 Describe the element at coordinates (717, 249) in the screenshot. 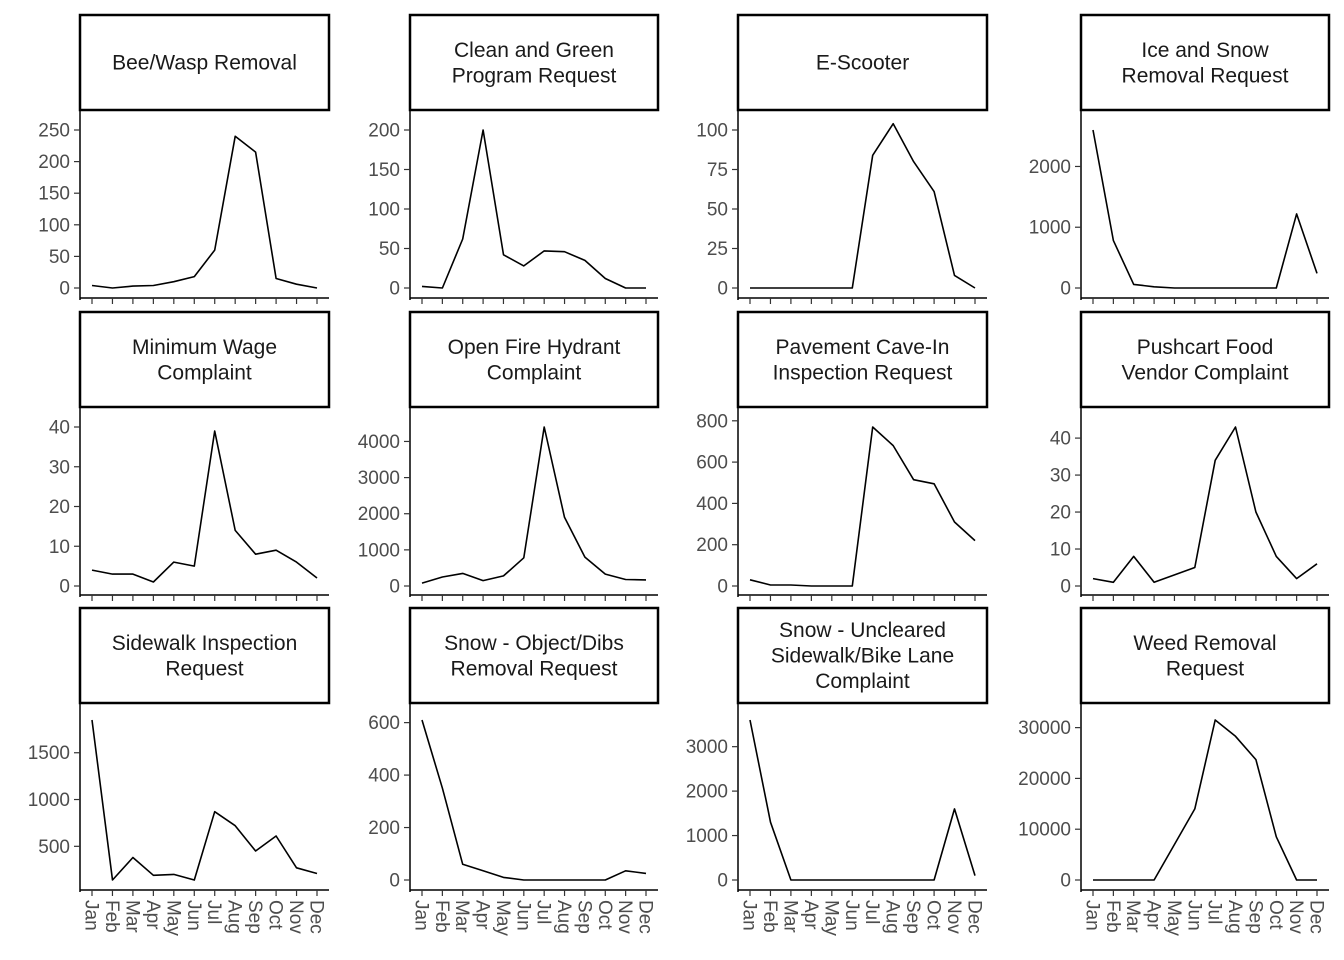

I see `y-tick-label: 25` at that location.